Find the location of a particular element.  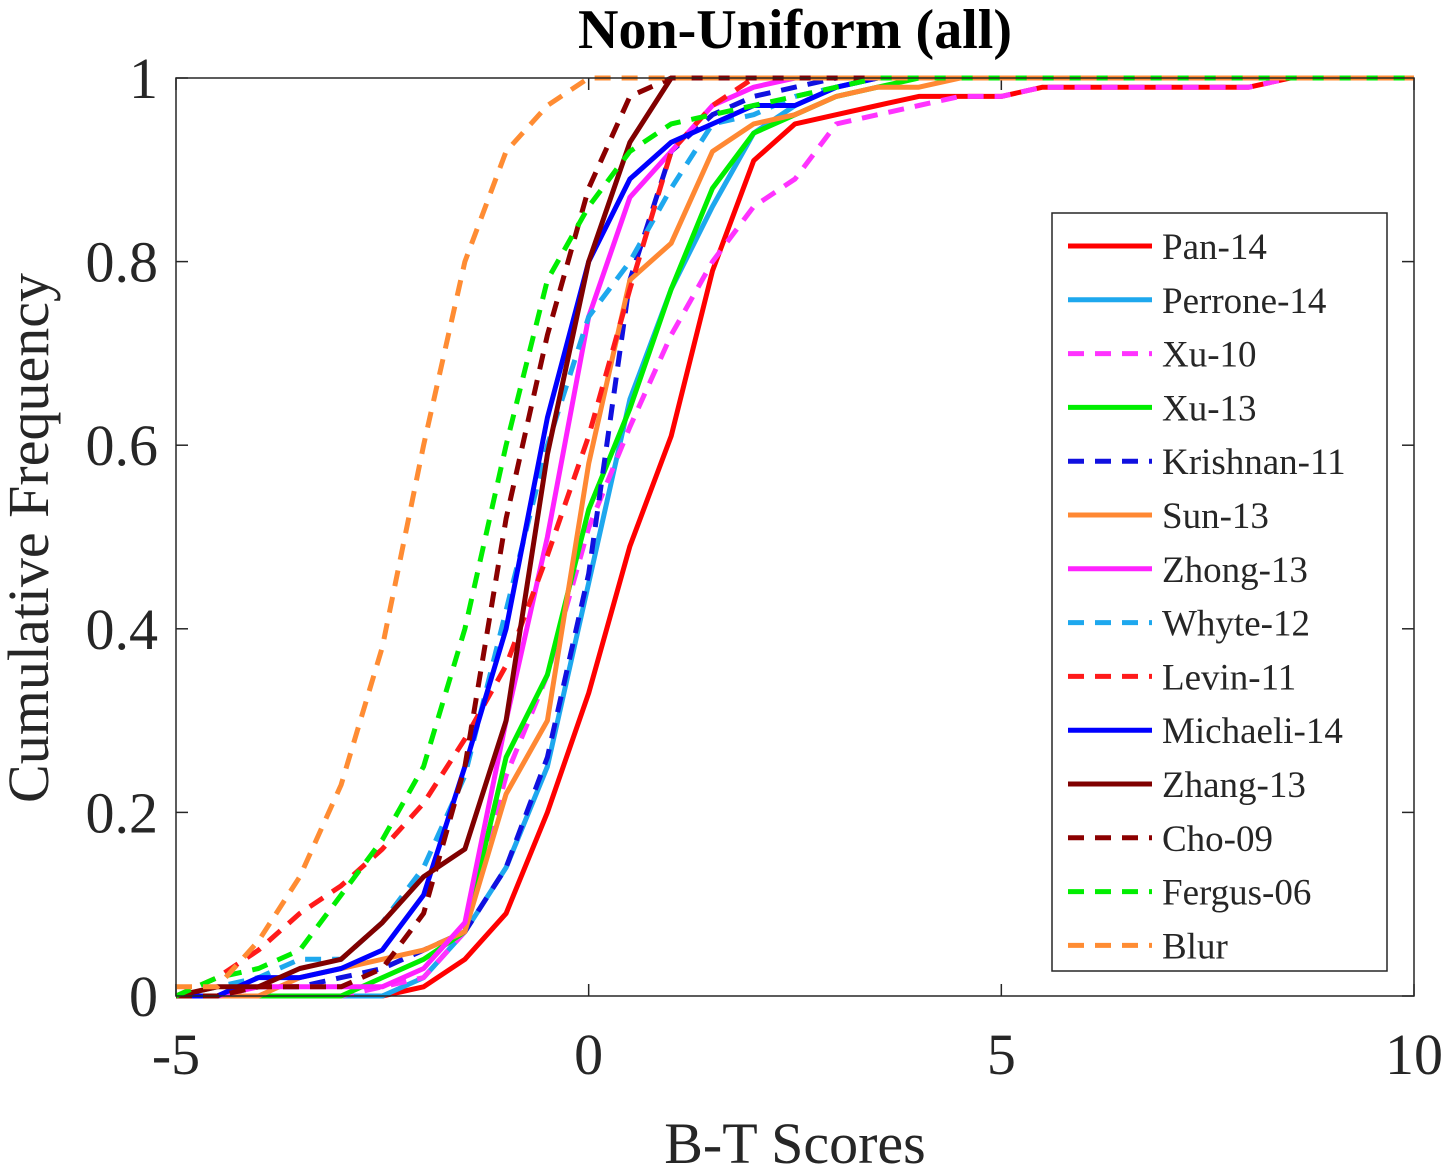

y-tick-label: 1 is located at coordinates (143, 78).